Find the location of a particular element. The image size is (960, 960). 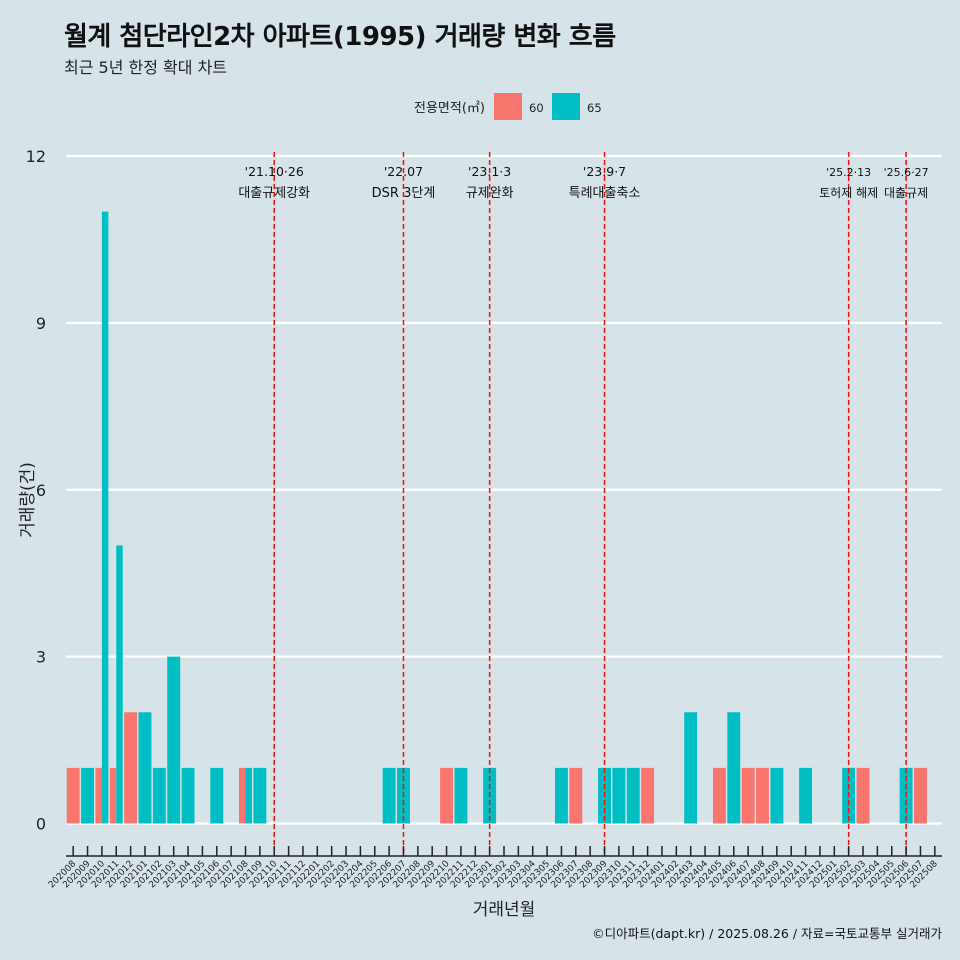

event-date-label: '23.9·7 is located at coordinates (604, 171).